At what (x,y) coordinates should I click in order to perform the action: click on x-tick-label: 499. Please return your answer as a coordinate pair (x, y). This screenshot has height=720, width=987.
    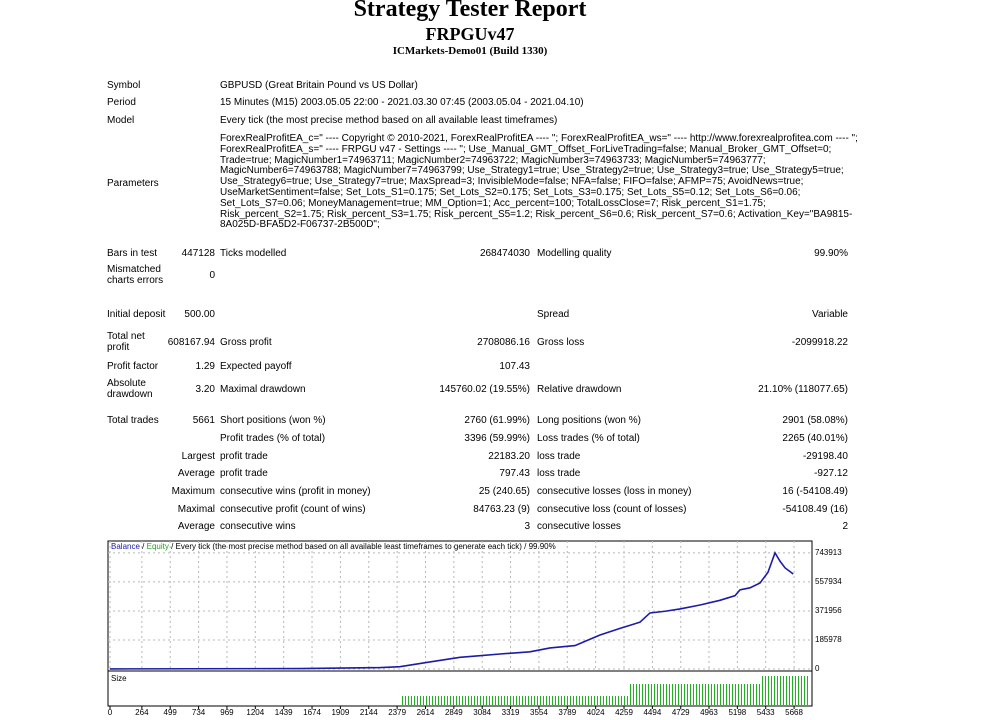
    Looking at the image, I should click on (171, 712).